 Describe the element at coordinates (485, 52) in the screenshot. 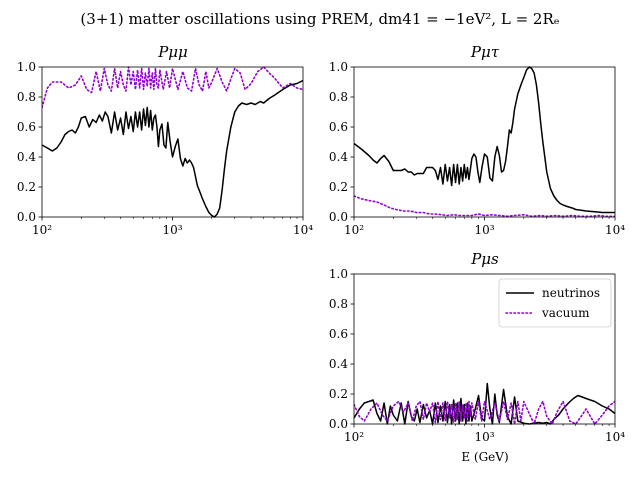

I see `panel-title-pmutau: Pμτ` at that location.